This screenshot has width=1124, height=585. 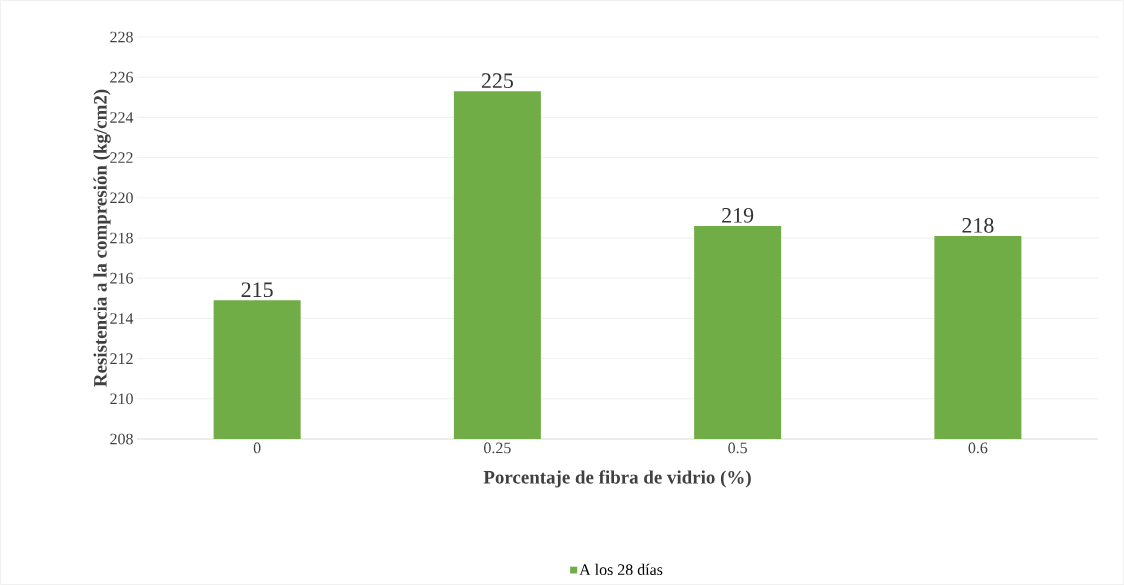 What do you see at coordinates (121, 37) in the screenshot?
I see `y-tick-label: 228` at bounding box center [121, 37].